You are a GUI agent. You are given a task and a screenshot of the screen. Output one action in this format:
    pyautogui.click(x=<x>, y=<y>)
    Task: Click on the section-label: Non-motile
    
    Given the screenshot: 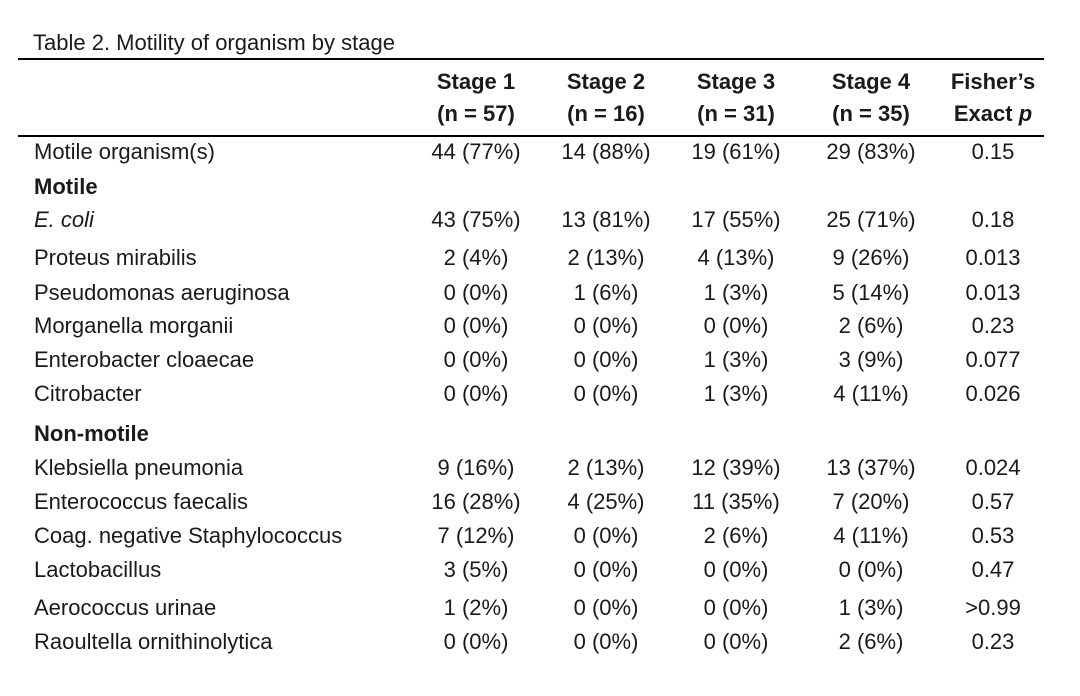 What is the action you would take?
    pyautogui.click(x=91, y=433)
    